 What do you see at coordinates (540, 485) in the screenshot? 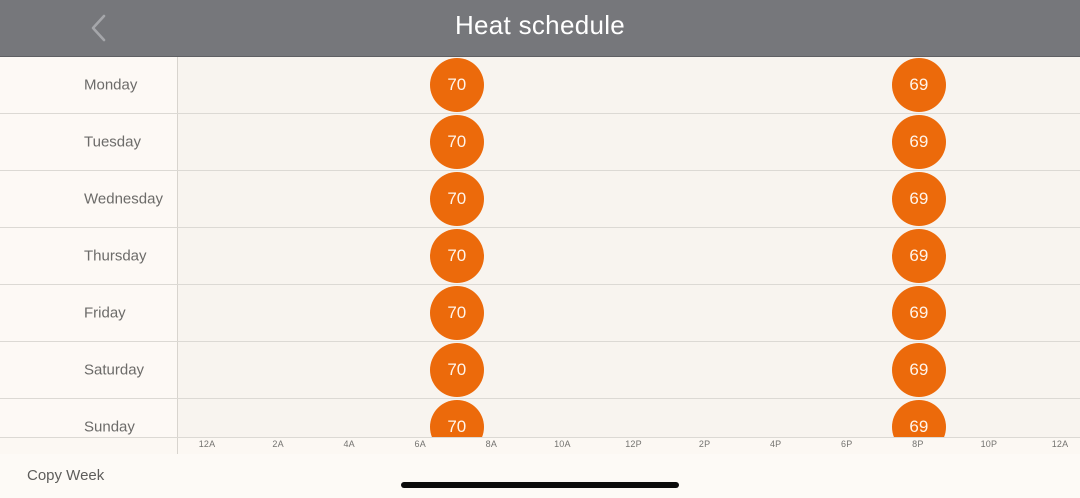
I see `home-indicator` at bounding box center [540, 485].